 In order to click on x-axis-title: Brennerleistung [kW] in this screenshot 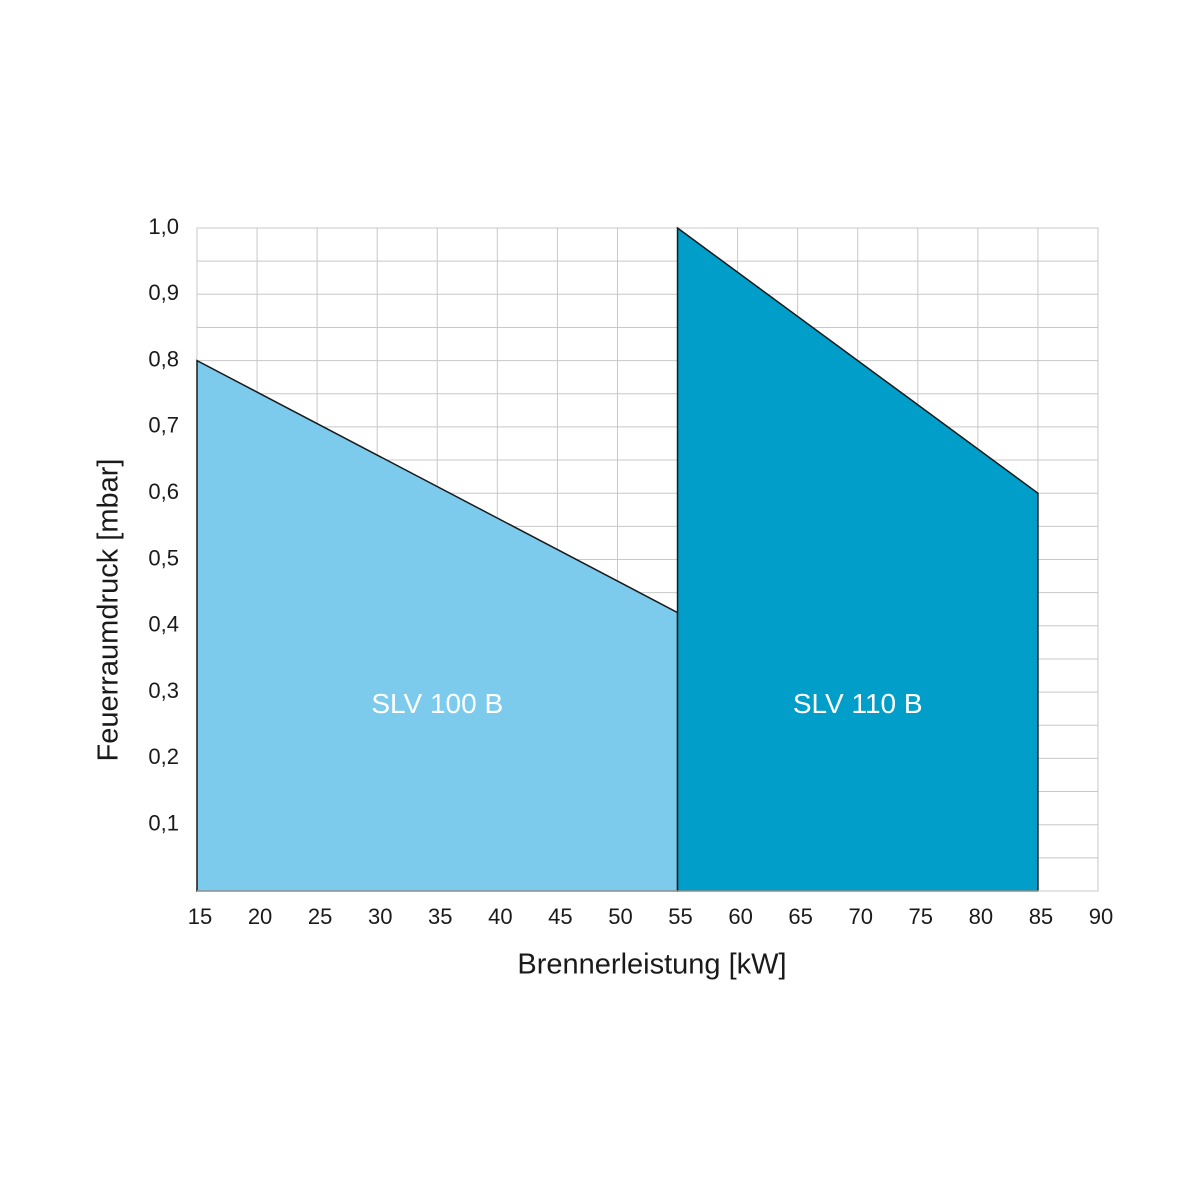, I will do `click(651, 965)`.